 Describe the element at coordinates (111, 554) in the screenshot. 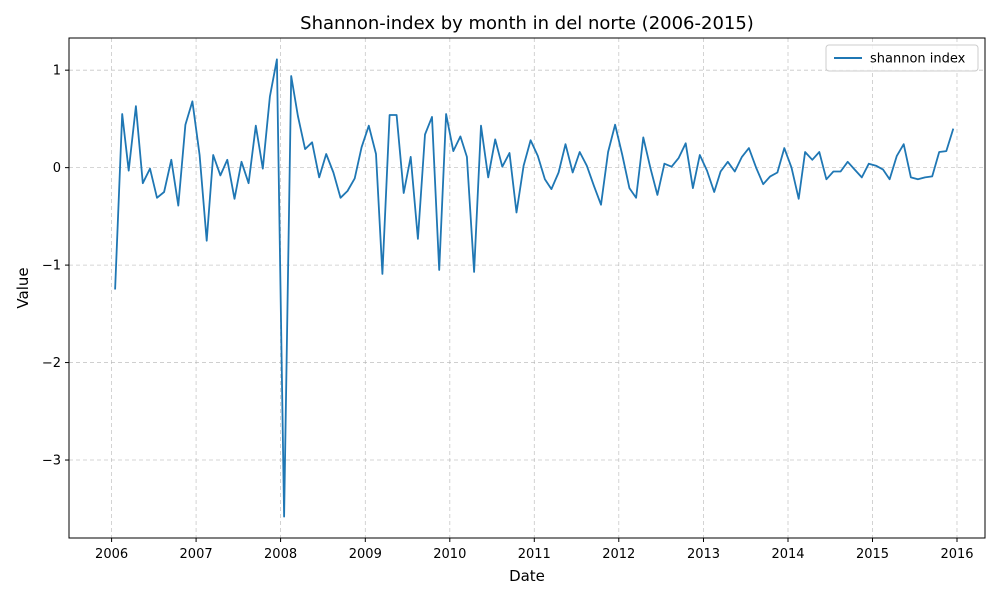

I see `x-tick-label: 2006` at that location.